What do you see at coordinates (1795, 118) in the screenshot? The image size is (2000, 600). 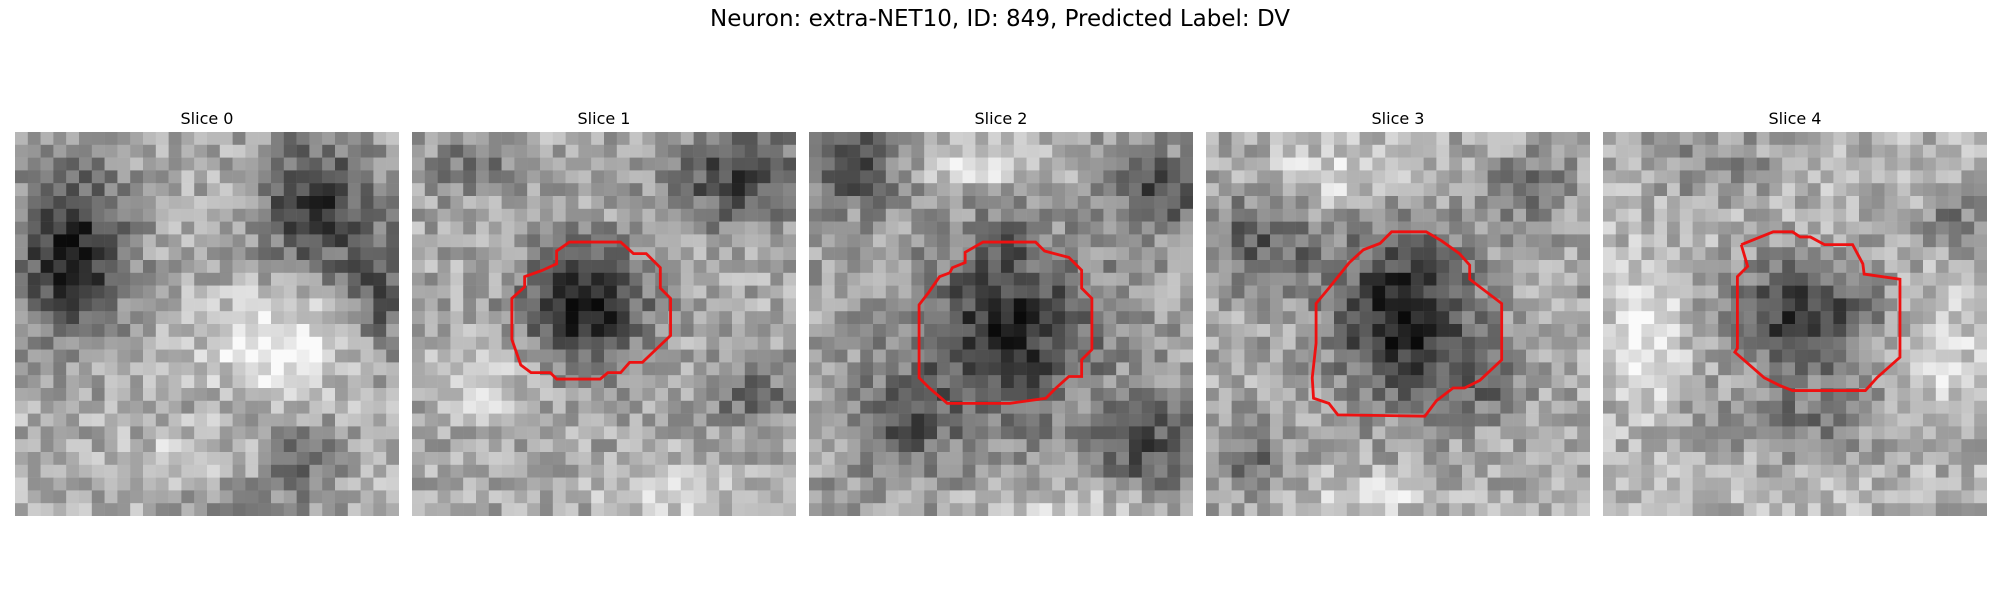 I see `slice-title: Slice 4` at bounding box center [1795, 118].